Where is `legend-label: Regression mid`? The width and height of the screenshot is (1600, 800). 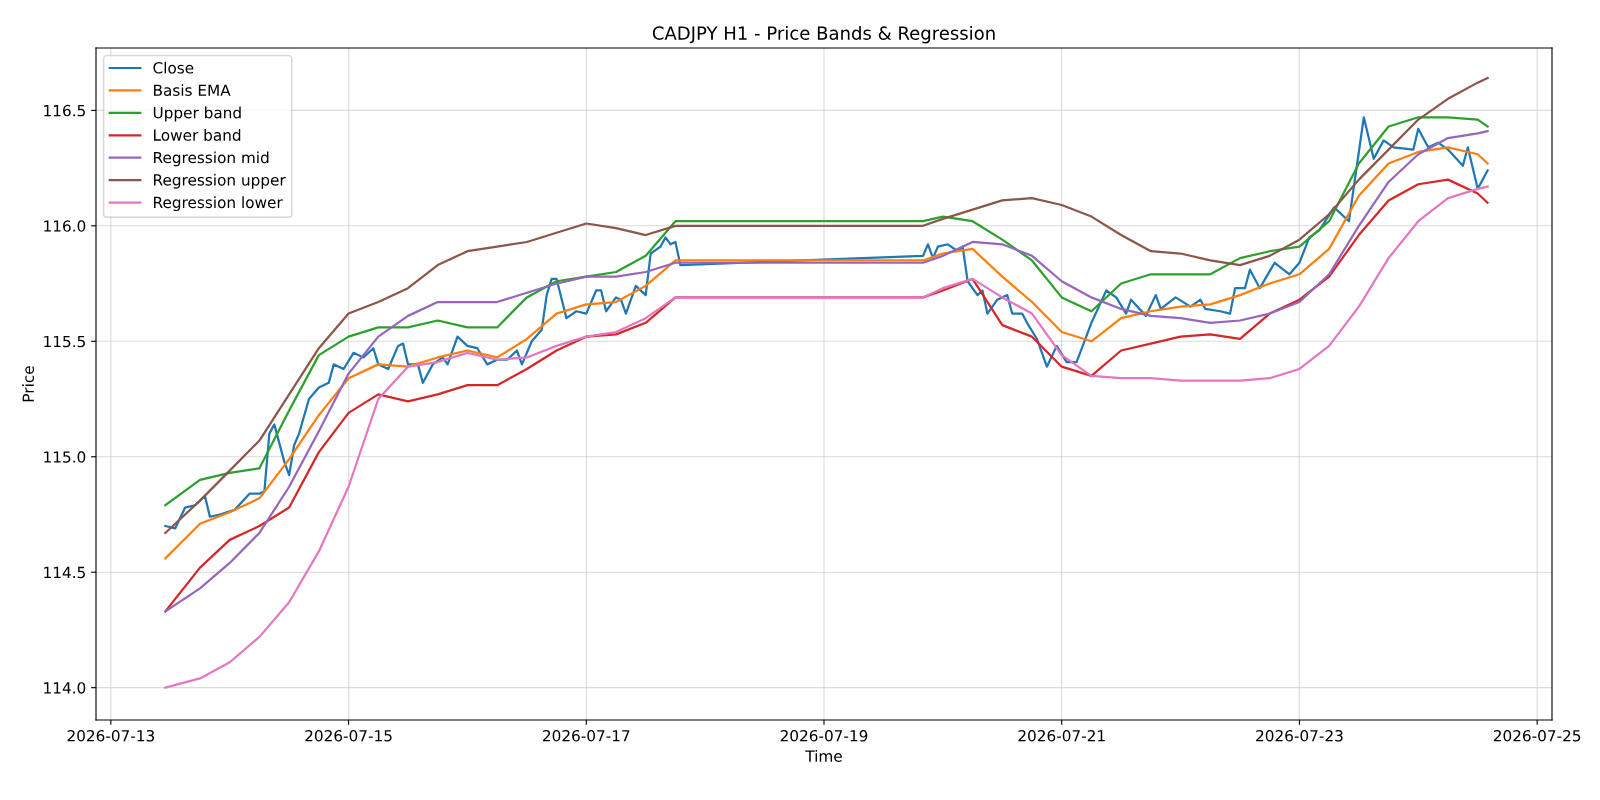
legend-label: Regression mid is located at coordinates (211, 159).